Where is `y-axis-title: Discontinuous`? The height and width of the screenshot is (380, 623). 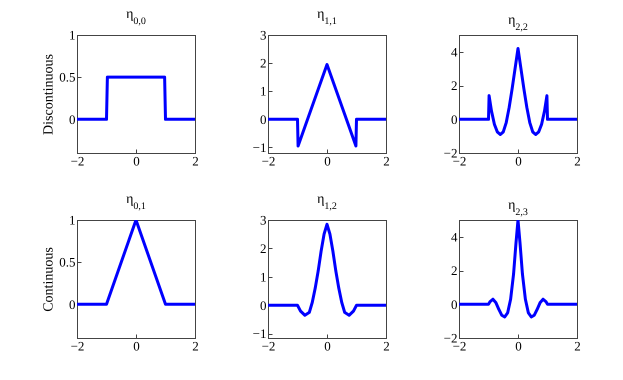 y-axis-title: Discontinuous is located at coordinates (48, 94).